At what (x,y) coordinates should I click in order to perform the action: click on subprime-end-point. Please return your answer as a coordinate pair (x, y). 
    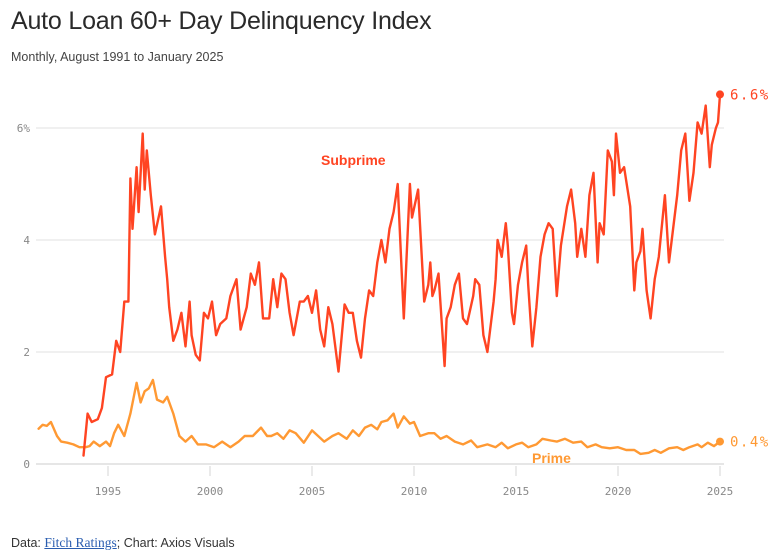
    Looking at the image, I should click on (720, 94).